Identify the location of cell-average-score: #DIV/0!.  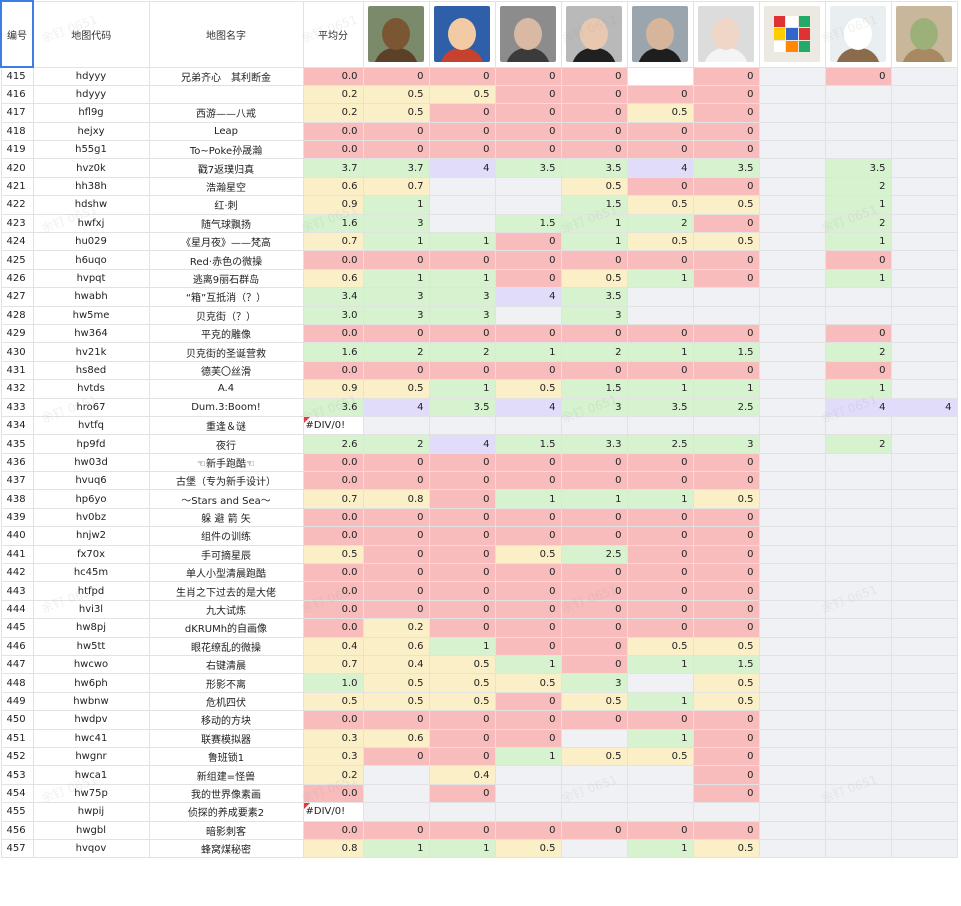
(333, 812).